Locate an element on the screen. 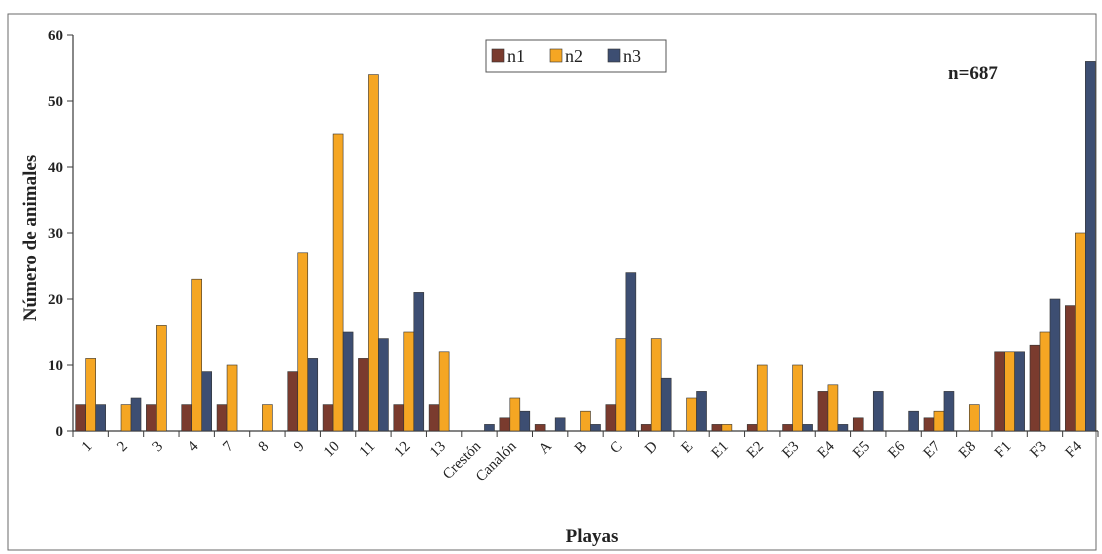  x-tick-label: F1 is located at coordinates (1003, 450).